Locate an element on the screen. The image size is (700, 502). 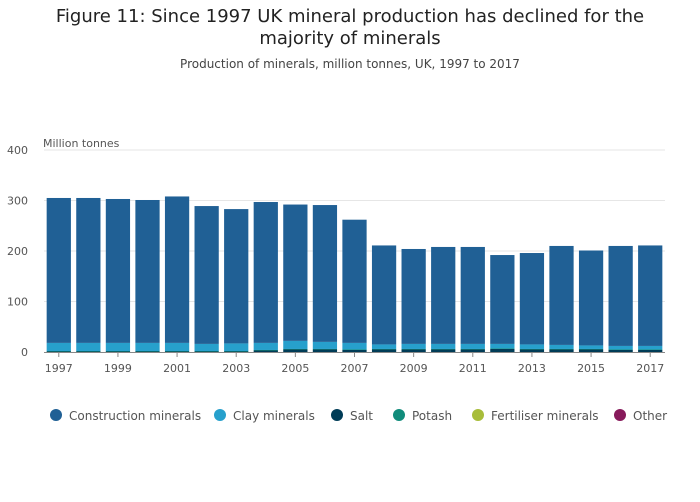
bar-clay-minerals-2012 is located at coordinates (502, 346).